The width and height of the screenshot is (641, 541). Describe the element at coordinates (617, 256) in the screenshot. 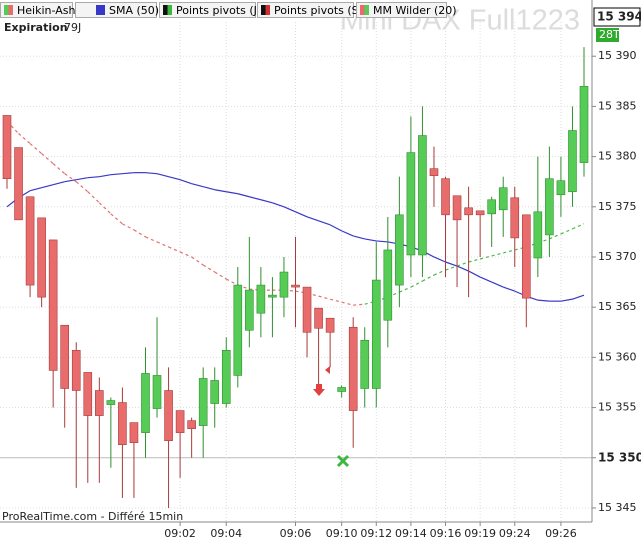

I see `y-tick-label: 15 370` at that location.